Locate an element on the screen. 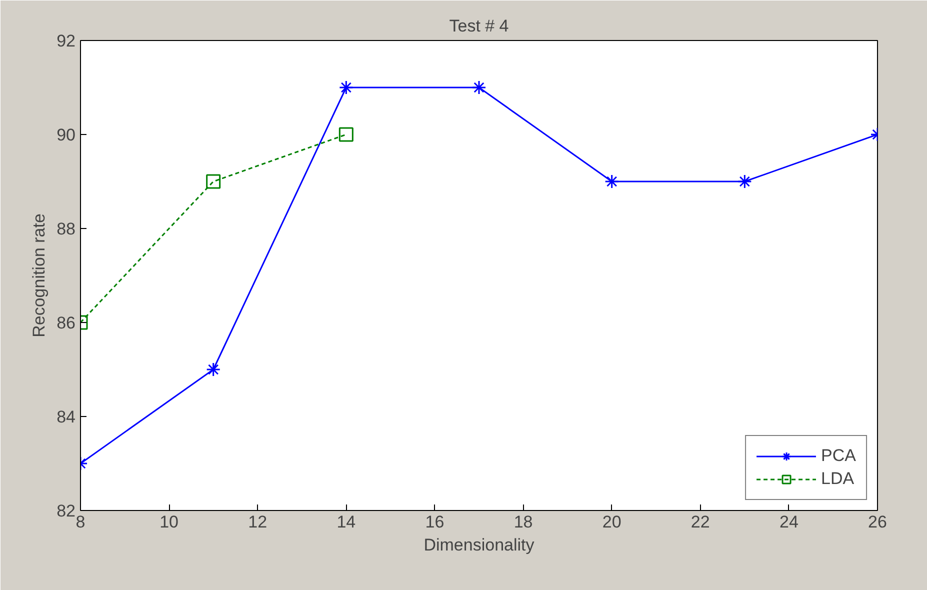  legend-label: LDA is located at coordinates (837, 479).